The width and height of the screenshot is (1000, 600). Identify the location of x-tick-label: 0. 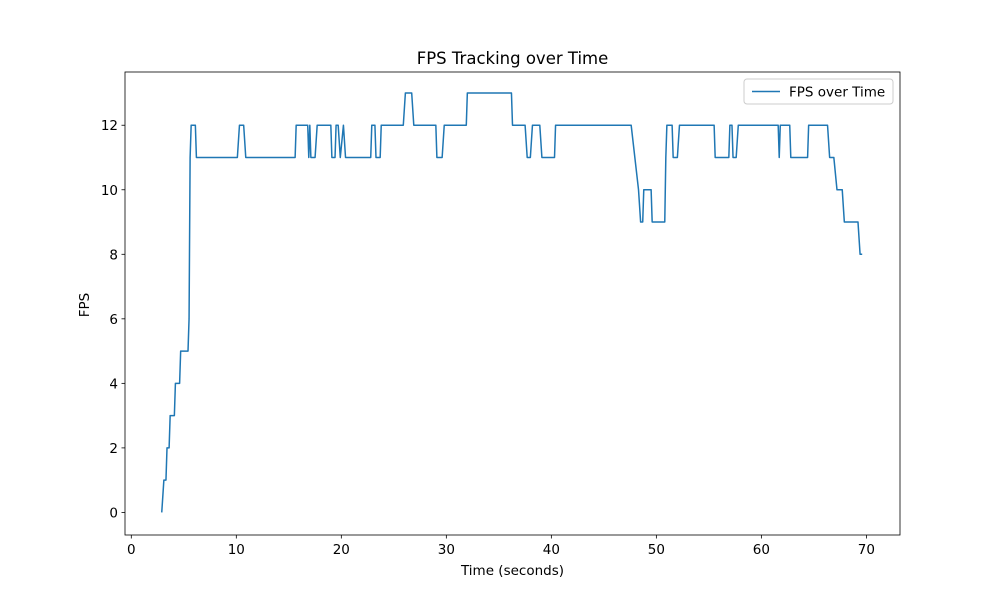
(131, 550).